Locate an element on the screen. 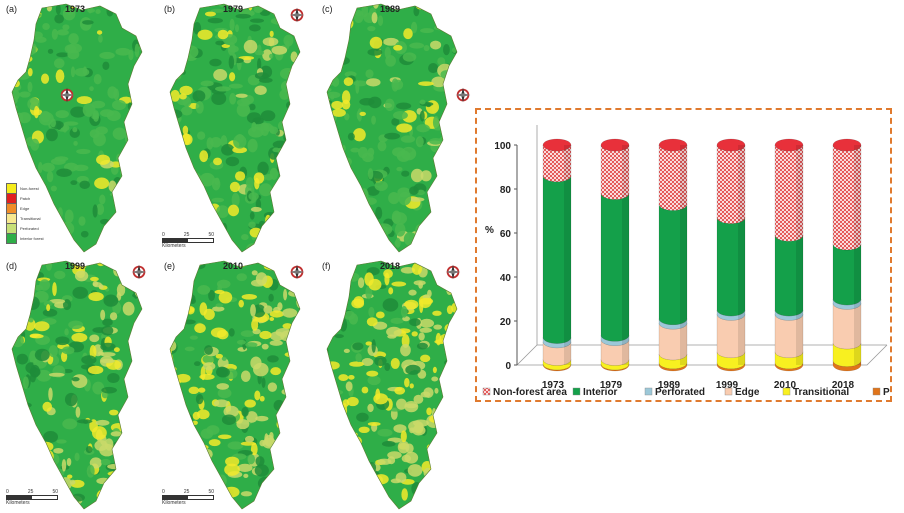 The height and width of the screenshot is (513, 904). legend-label: Patch is located at coordinates (886, 392).